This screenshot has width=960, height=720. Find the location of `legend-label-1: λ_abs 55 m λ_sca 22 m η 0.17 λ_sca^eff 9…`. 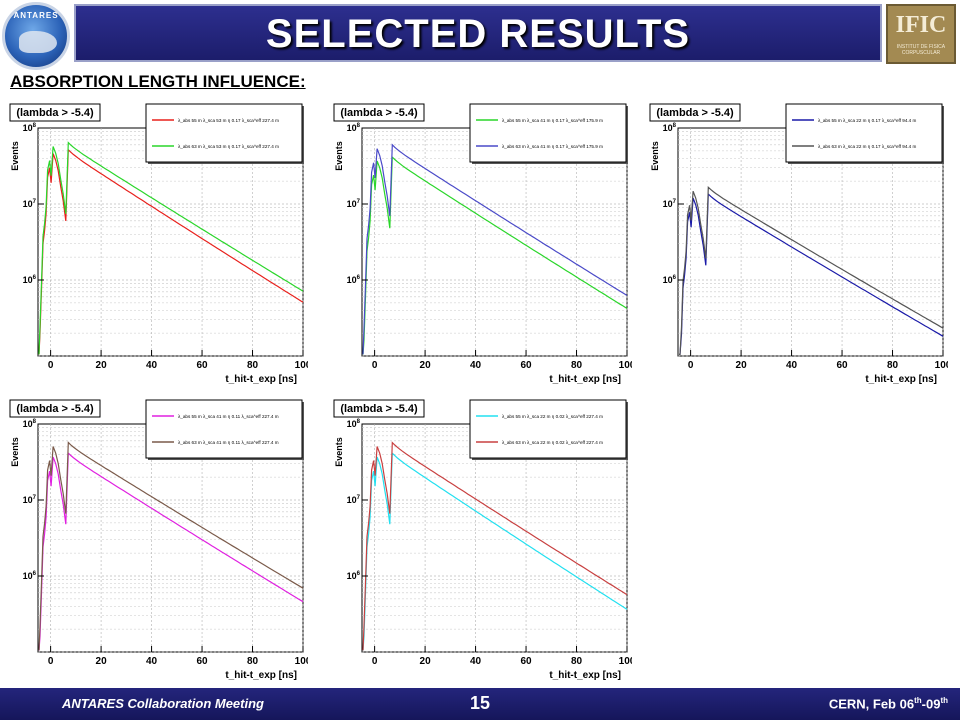

legend-label-1: λ_abs 55 m λ_sca 22 m η 0.17 λ_sca^eff 9… is located at coordinates (867, 120).